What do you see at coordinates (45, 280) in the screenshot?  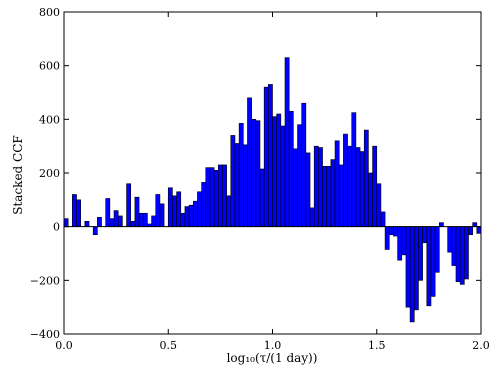 I see `y-tick-label: −200` at bounding box center [45, 280].